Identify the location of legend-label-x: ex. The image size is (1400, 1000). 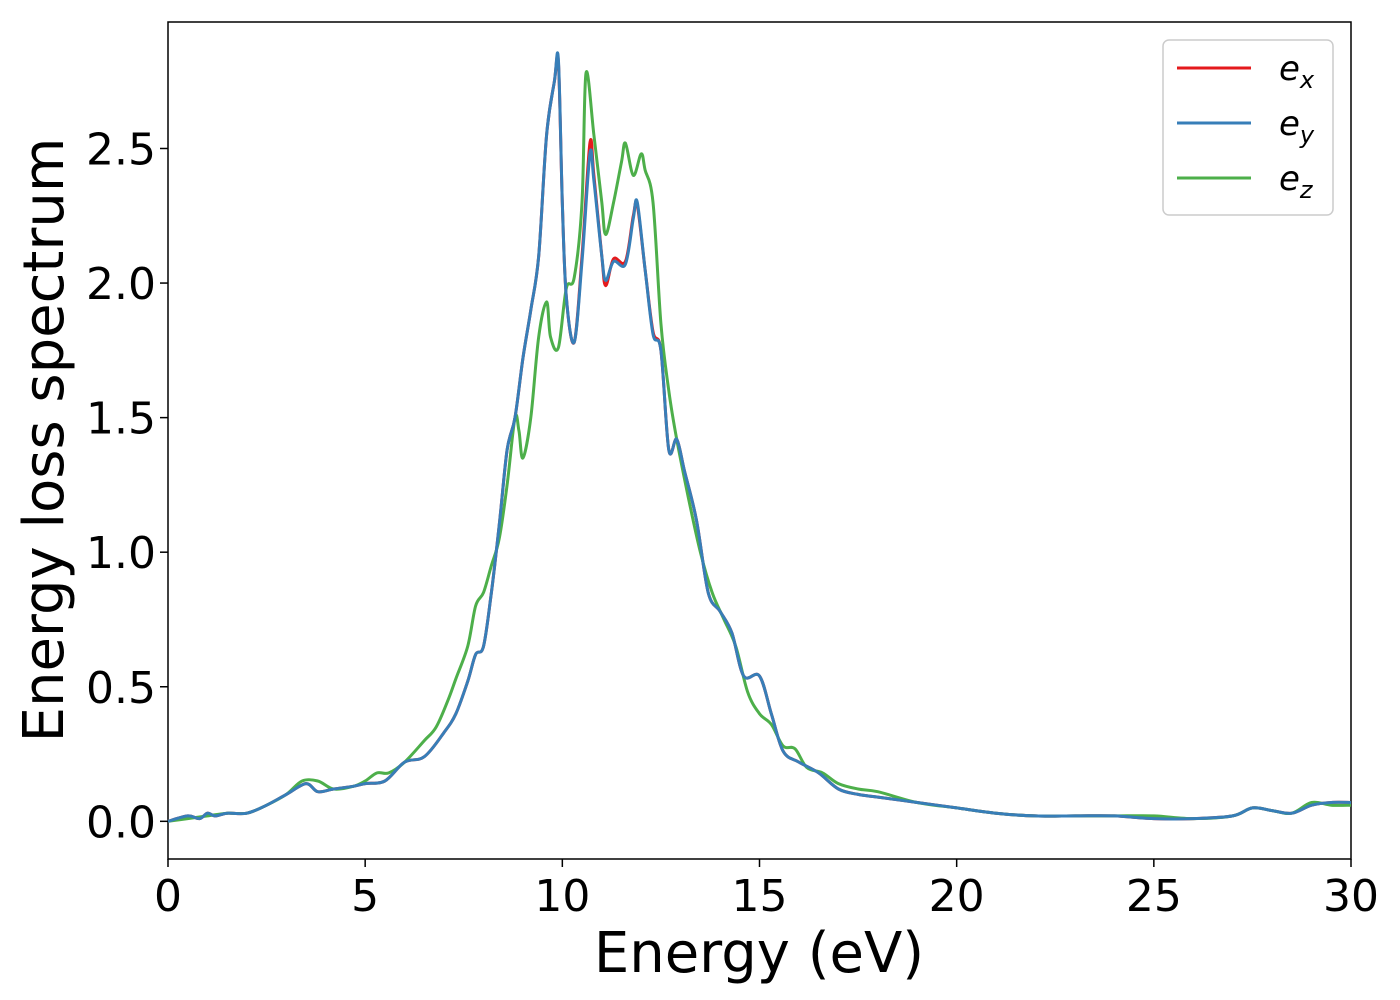
(1297, 71).